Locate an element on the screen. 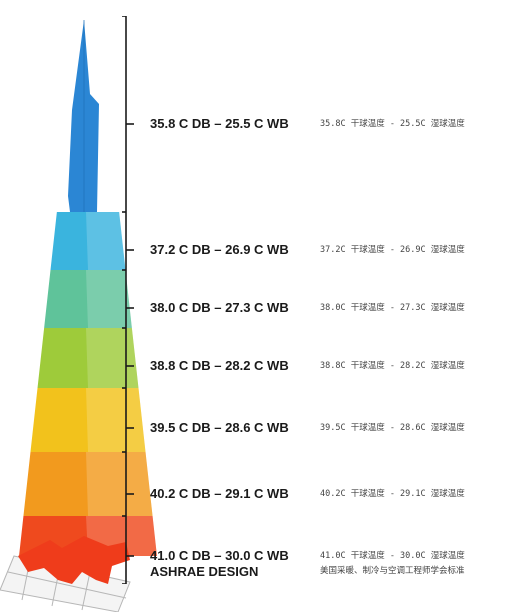  zone-label-cn-3: 38.0C 干球温度 - 27.3C 湿球温度 is located at coordinates (392, 308).